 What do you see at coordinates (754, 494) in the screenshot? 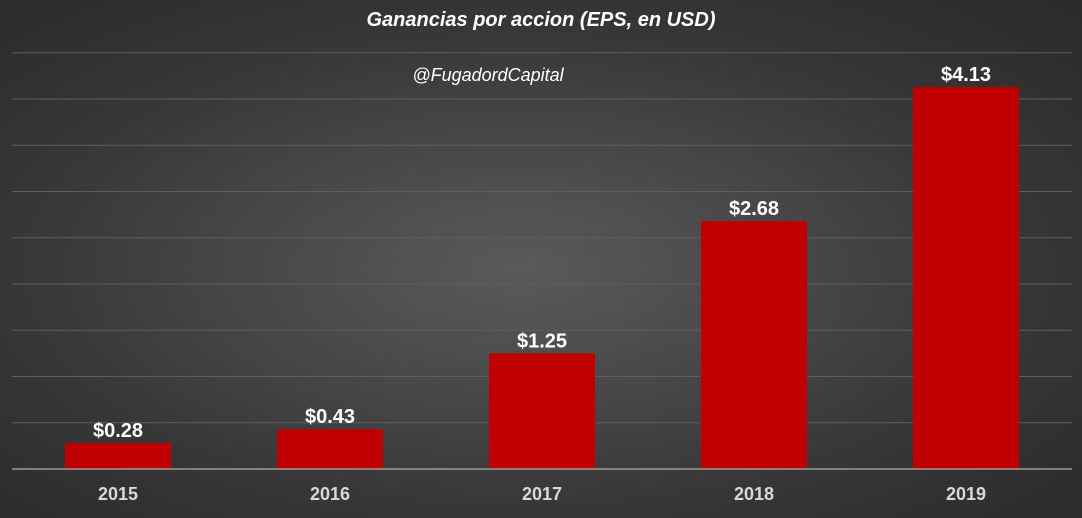
I see `x-tick-label-2018: 2018` at bounding box center [754, 494].